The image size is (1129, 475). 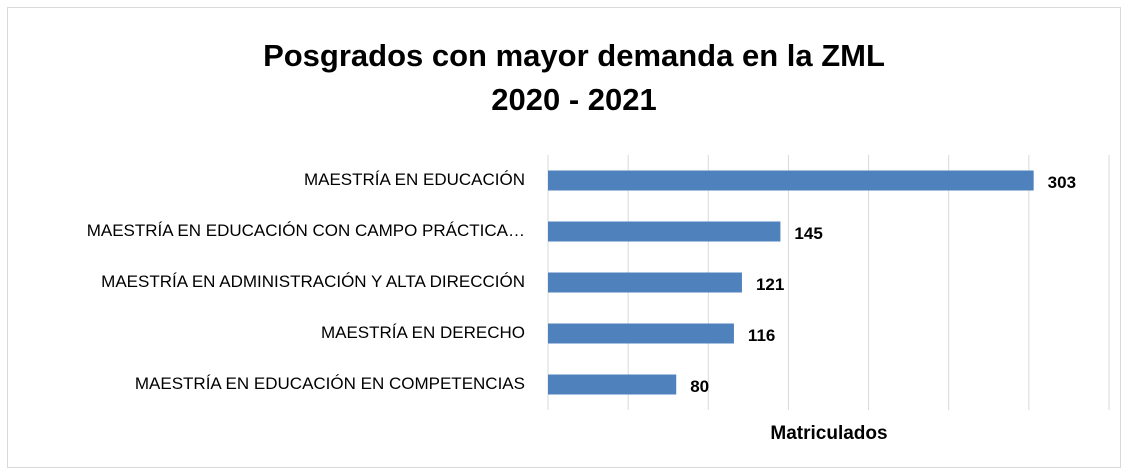 I want to click on data-label: 116, so click(x=761, y=335).